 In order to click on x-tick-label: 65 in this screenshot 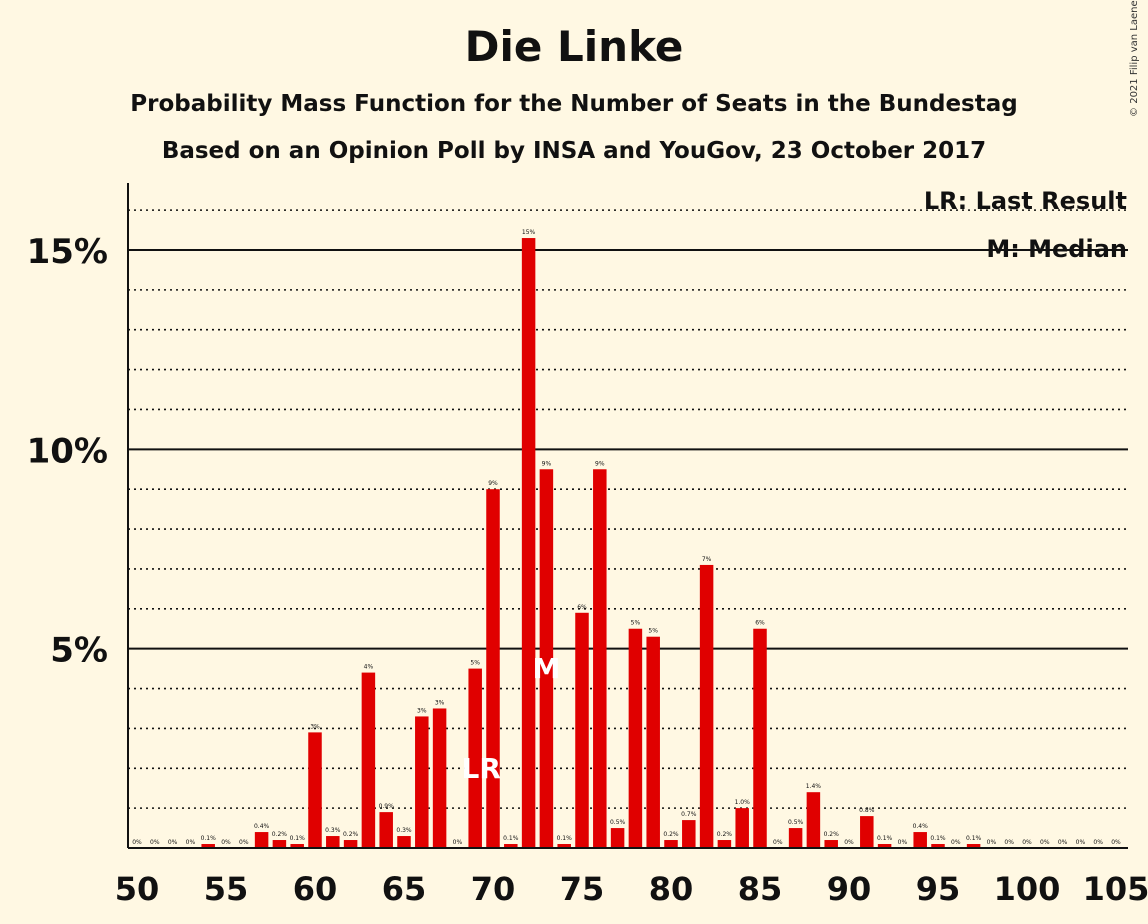, I will do `click(404, 889)`.